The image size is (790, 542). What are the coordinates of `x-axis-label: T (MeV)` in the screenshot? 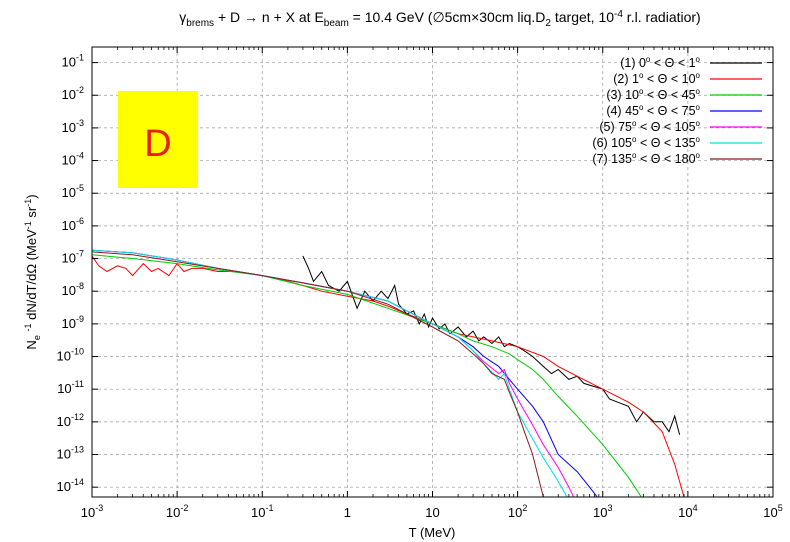 It's located at (432, 532).